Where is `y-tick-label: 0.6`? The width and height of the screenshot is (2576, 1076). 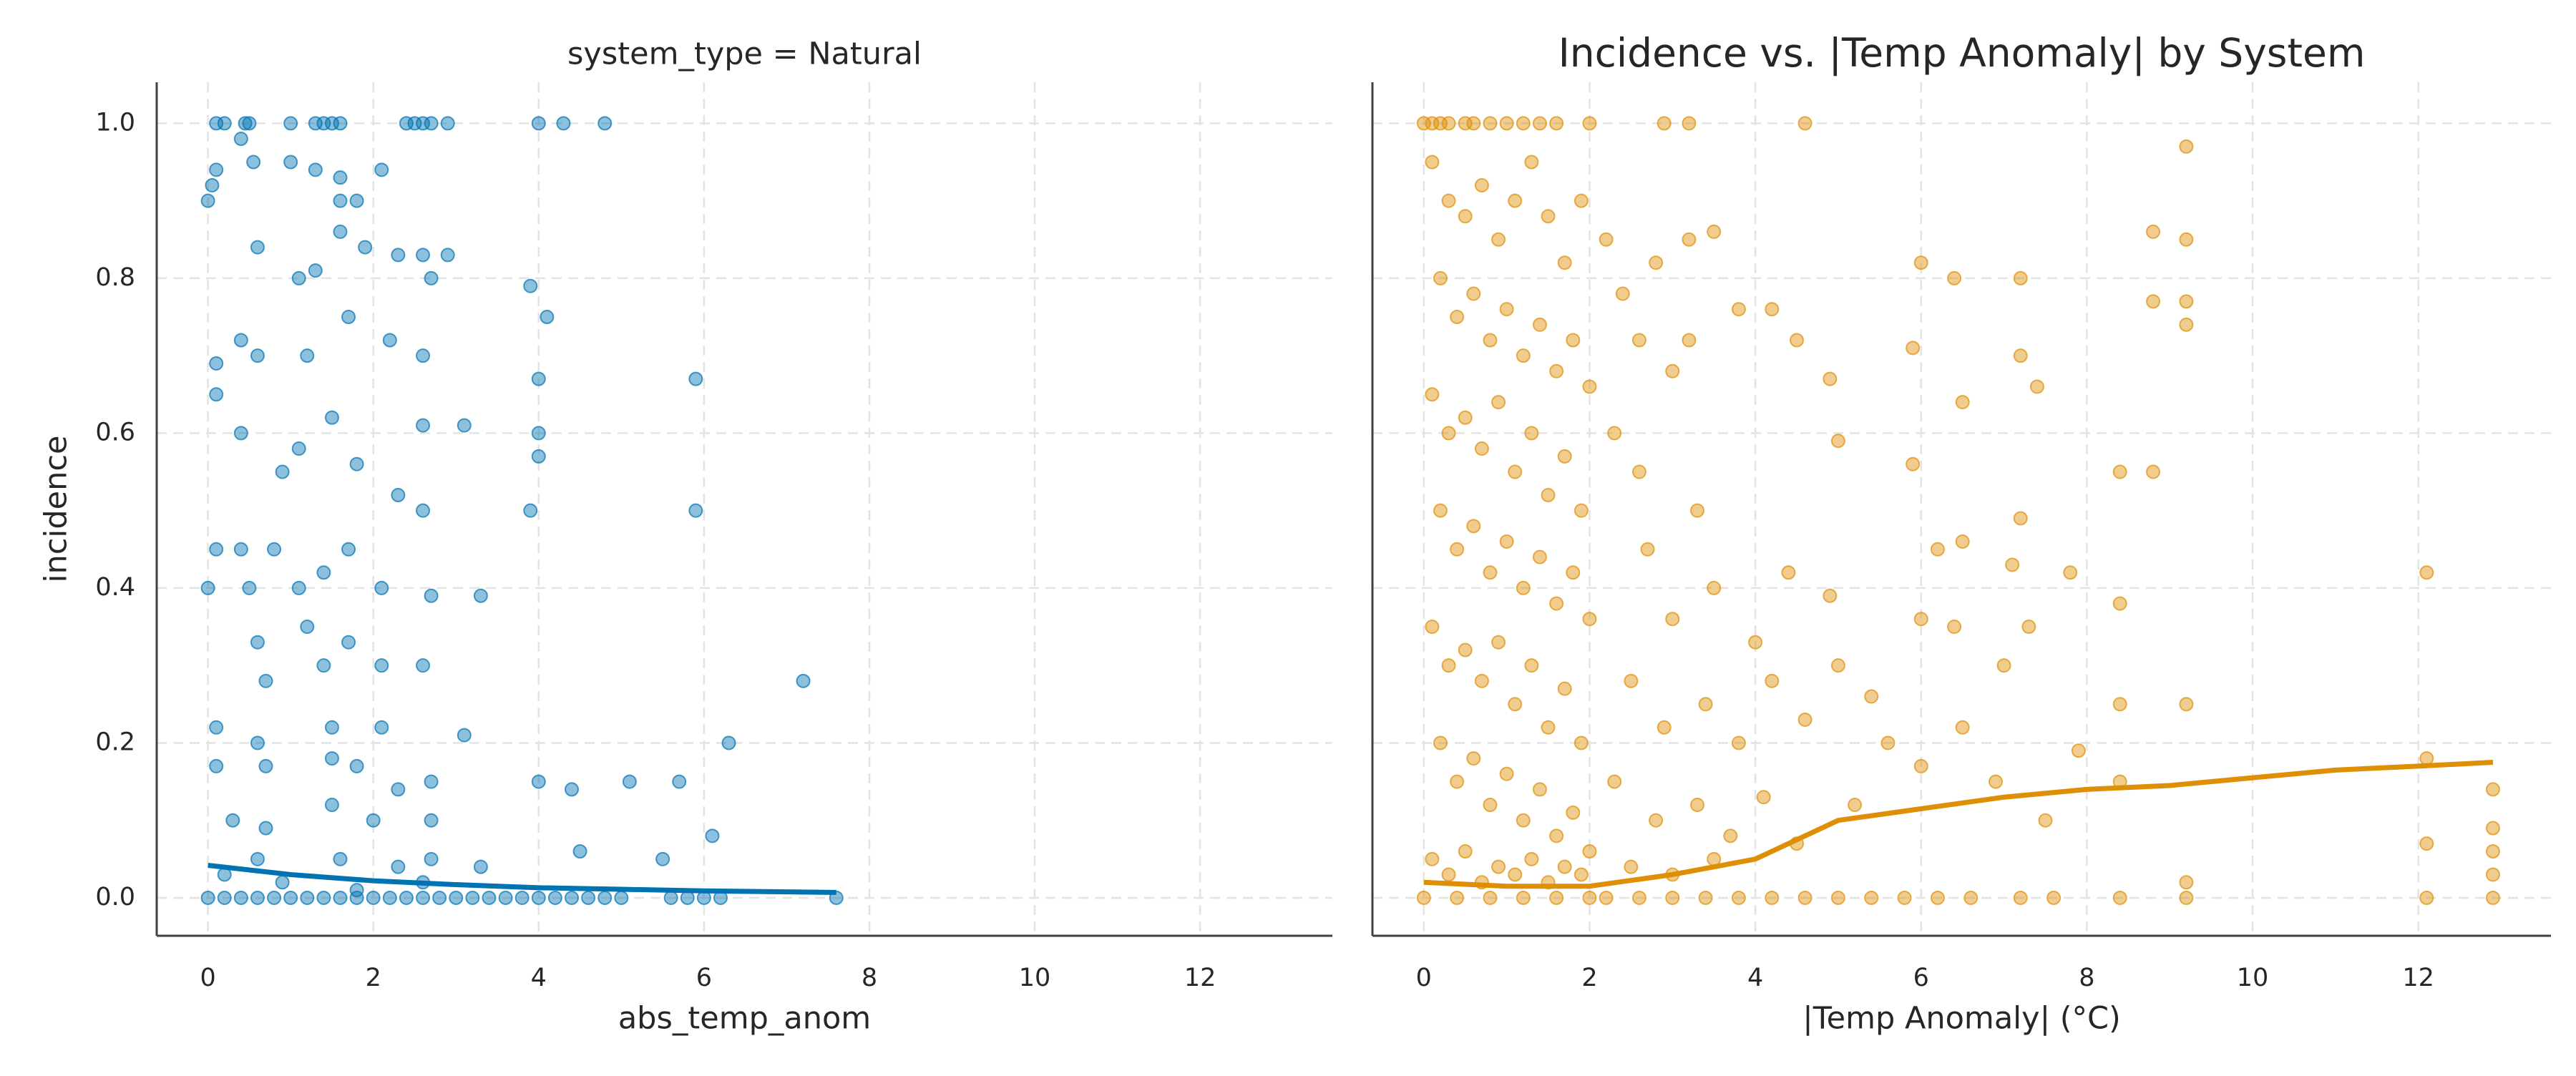 y-tick-label: 0.6 is located at coordinates (115, 432).